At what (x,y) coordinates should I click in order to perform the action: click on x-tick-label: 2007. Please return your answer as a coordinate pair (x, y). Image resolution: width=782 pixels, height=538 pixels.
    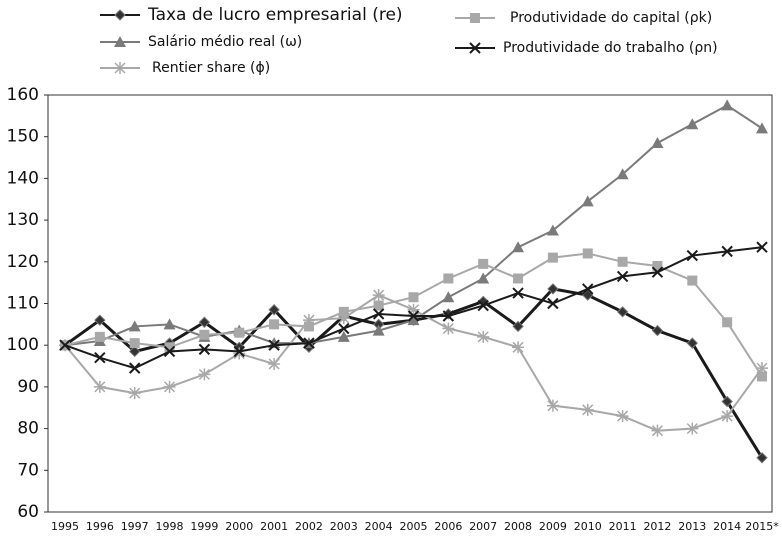
    Looking at the image, I should click on (483, 526).